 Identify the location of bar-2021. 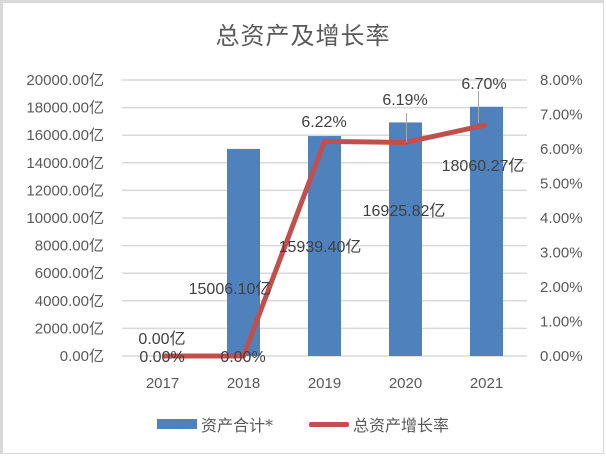
(486, 231).